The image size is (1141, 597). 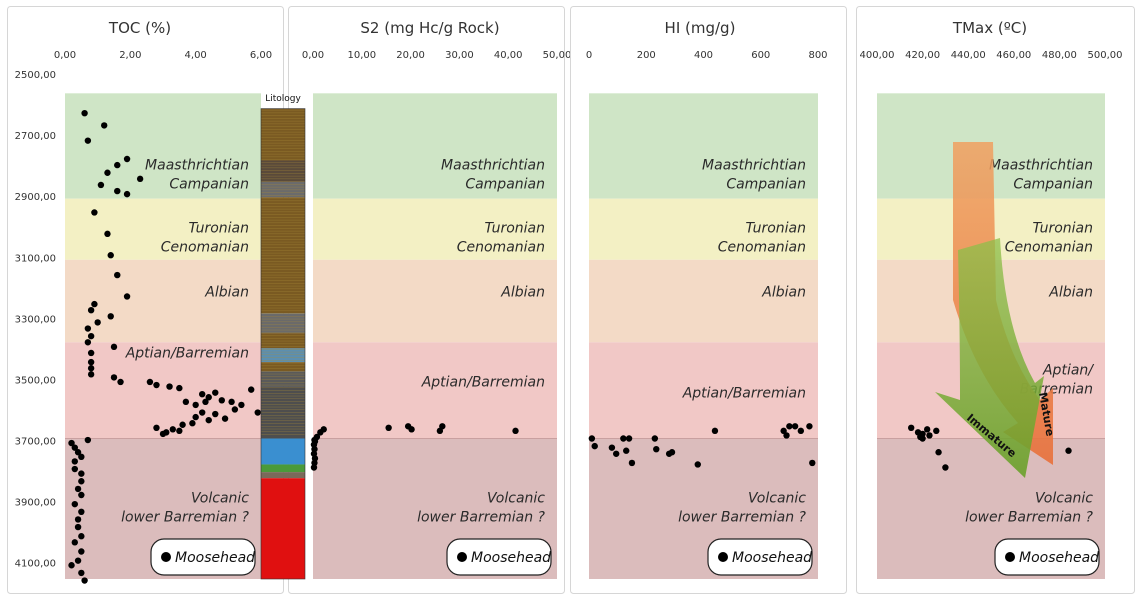 What do you see at coordinates (989, 28) in the screenshot?
I see `panel-title: TMax (ºC)` at bounding box center [989, 28].